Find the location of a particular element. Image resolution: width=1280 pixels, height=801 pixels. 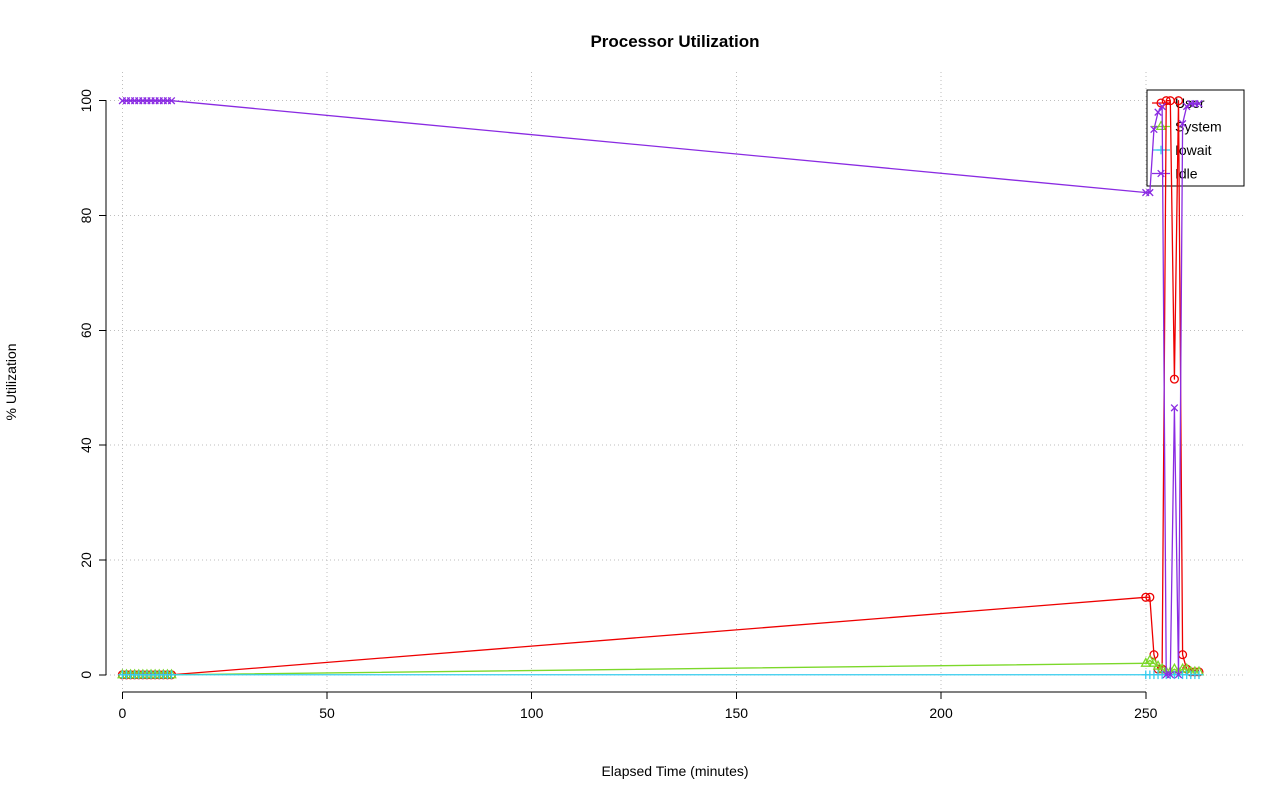

triangle-icon is located at coordinates (1161, 125).